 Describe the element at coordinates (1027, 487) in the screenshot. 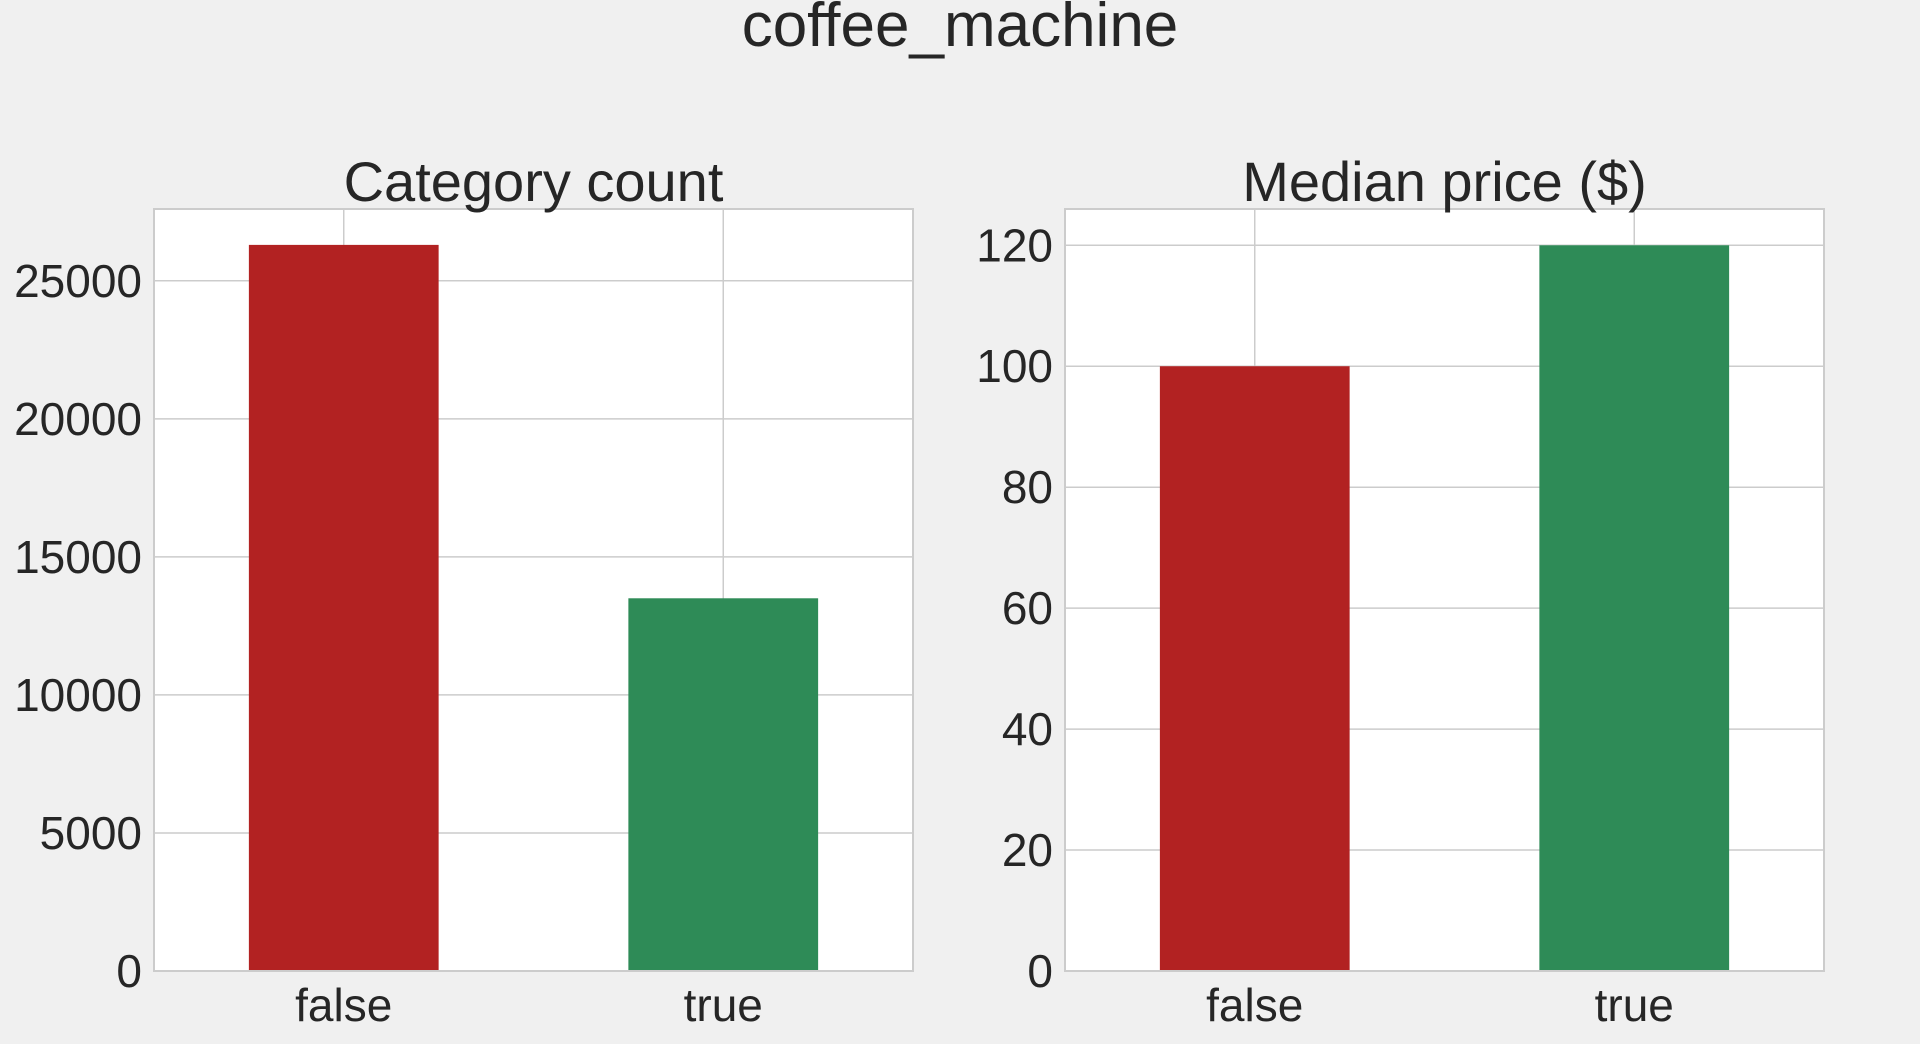

I see `chart-price-ytick-label: 80` at that location.